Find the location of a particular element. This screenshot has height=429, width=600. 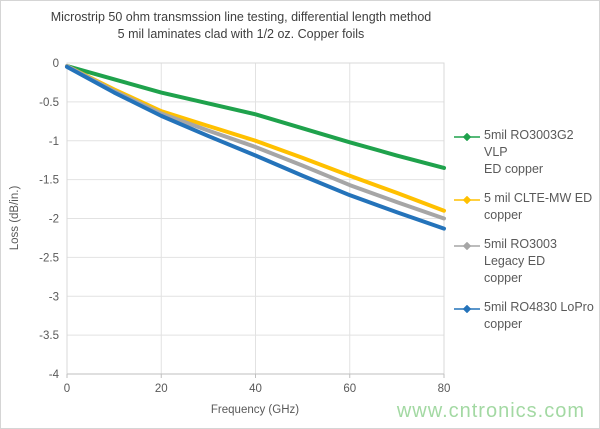

legend-item: 5mil RO4830 LoPro copper is located at coordinates (526, 316).